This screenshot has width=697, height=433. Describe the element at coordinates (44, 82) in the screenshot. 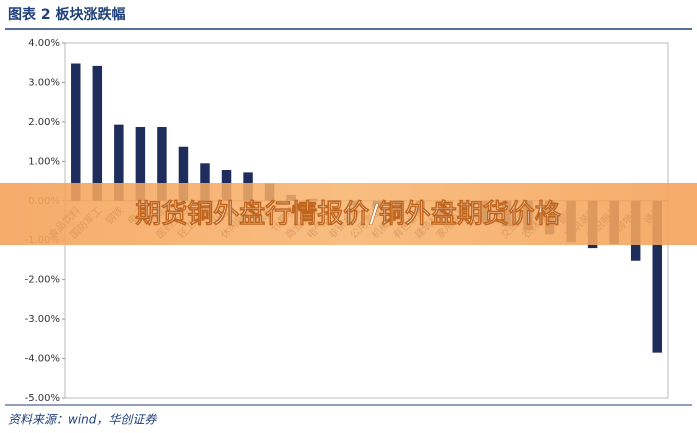

I see `y-tick-label: 3.00%` at that location.